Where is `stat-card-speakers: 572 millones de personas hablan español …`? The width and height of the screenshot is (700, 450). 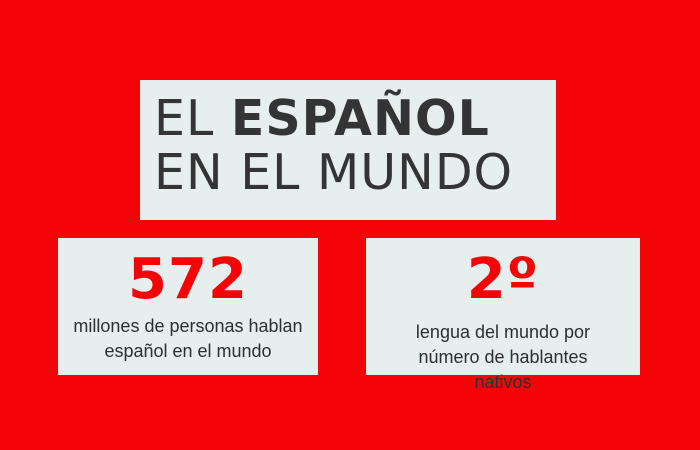 stat-card-speakers: 572 millones de personas hablan español … is located at coordinates (188, 306).